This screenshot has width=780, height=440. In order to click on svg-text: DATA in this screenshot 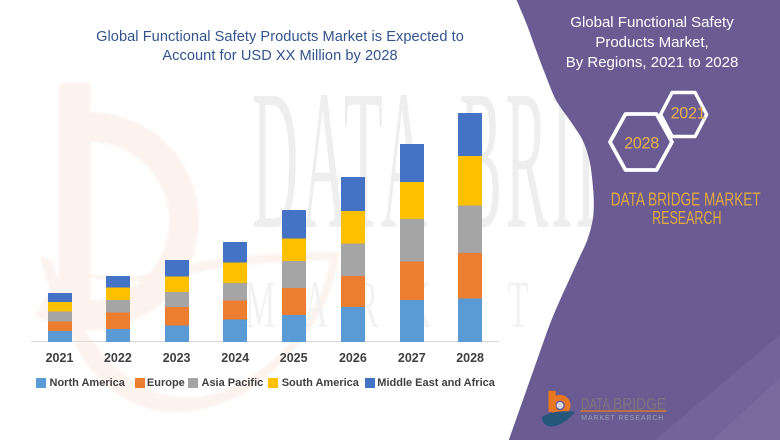, I will do `click(595, 404)`.